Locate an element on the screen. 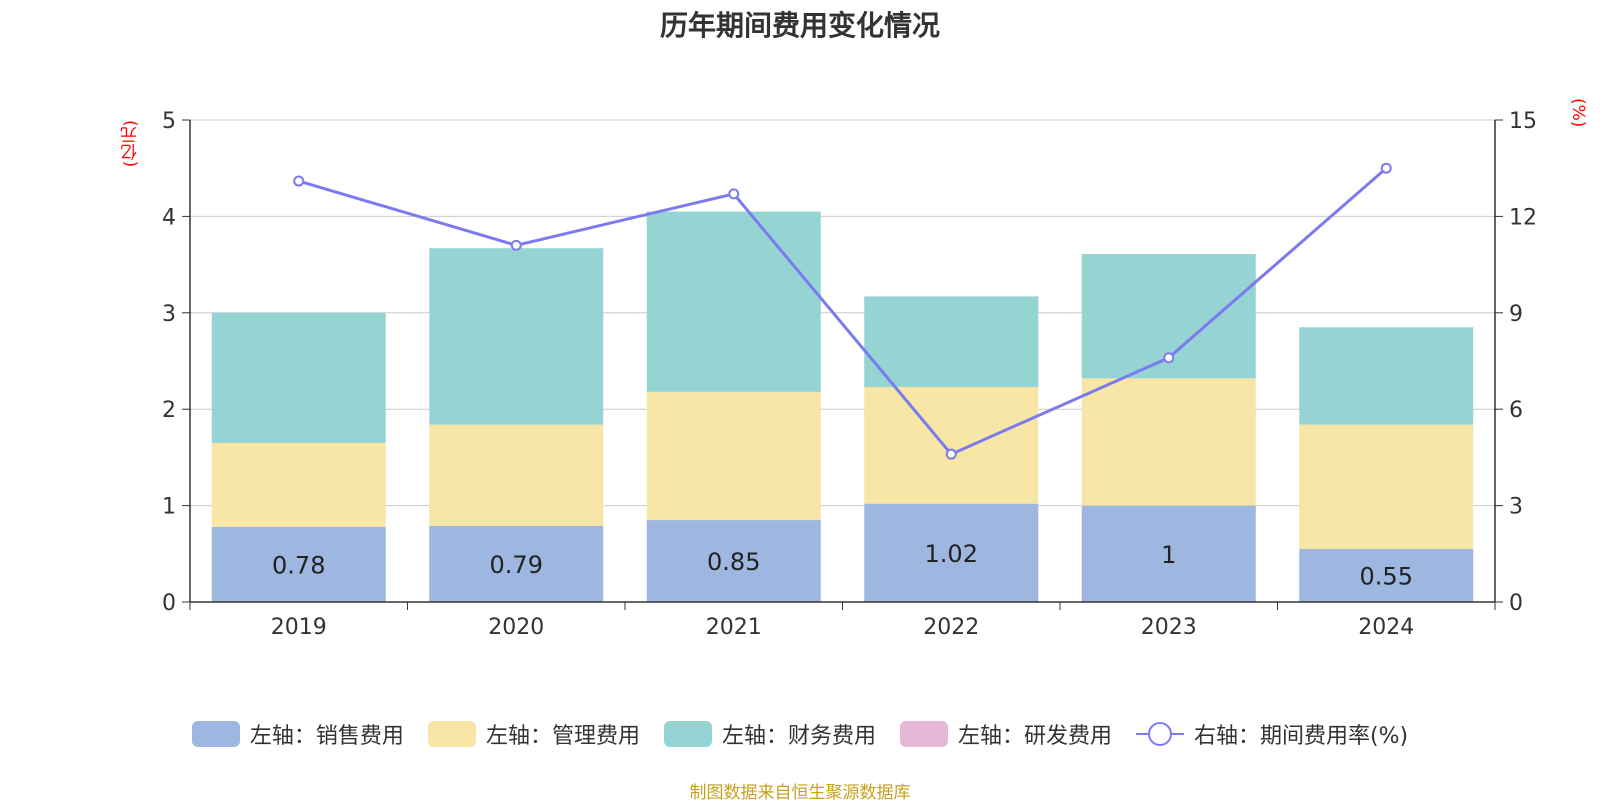 The image size is (1600, 803). bar-data-label: 0.85 is located at coordinates (733, 562).